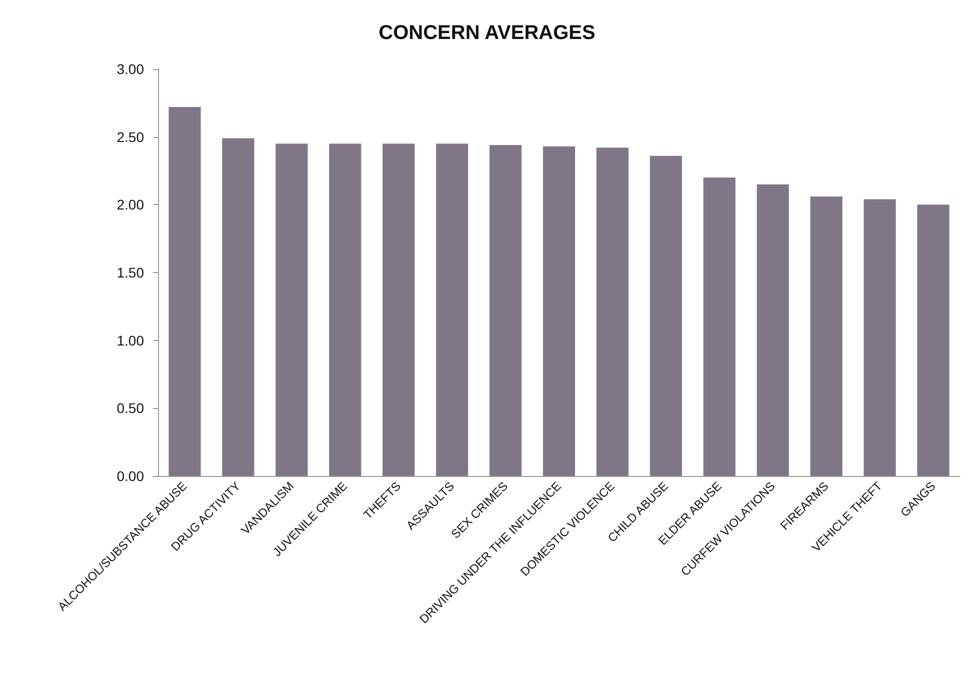 The width and height of the screenshot is (974, 685). I want to click on y-tick-label: 3.00, so click(130, 69).